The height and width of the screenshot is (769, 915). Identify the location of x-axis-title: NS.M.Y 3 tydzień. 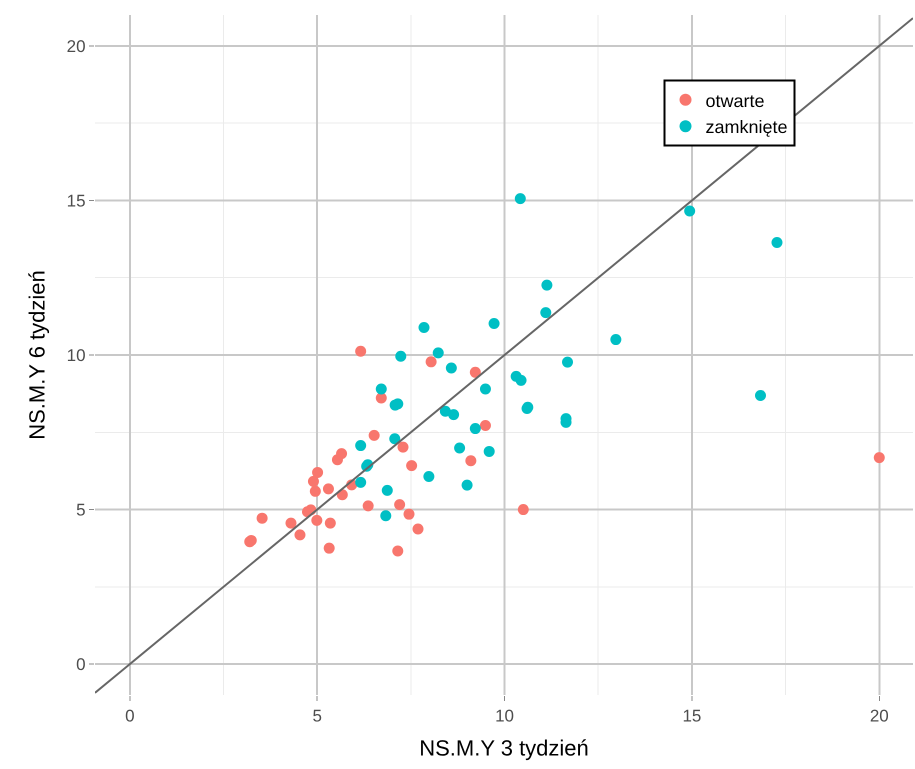
(504, 747).